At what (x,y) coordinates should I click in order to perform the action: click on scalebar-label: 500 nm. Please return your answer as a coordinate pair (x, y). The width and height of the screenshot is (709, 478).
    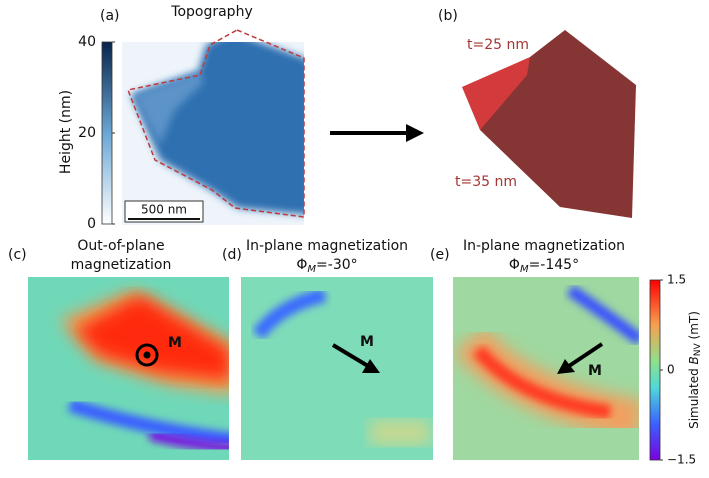
    Looking at the image, I should click on (164, 210).